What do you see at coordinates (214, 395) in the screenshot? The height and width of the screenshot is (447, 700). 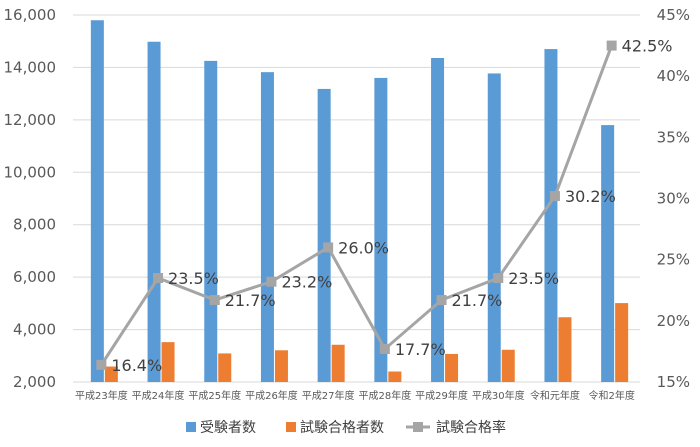 I see `category-label: 平成25年度` at bounding box center [214, 395].